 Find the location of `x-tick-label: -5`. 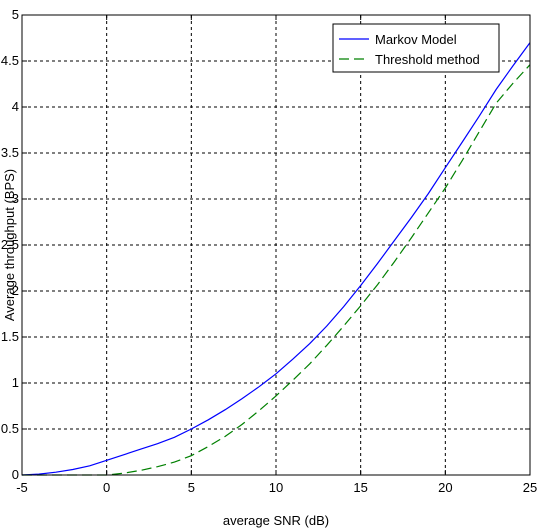

x-tick-label: -5 is located at coordinates (22, 487).